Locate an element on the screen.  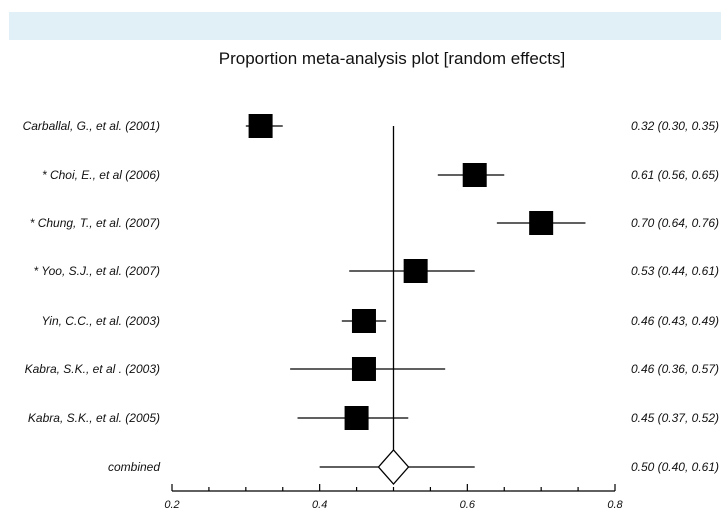
x-tick-label: 0.4 is located at coordinates (319, 505).